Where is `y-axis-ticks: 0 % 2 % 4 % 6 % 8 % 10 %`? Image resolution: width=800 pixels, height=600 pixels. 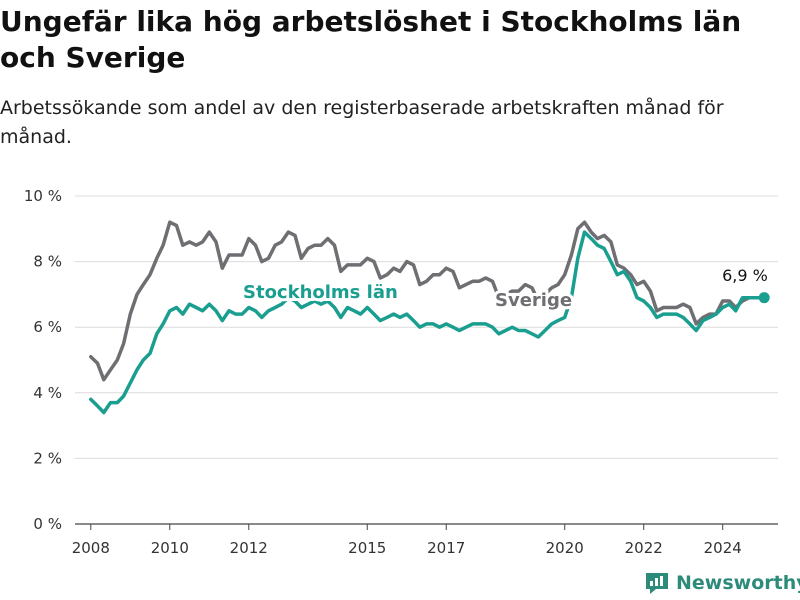 y-axis-ticks: 0 % 2 % 4 % 6 % 8 % 10 % is located at coordinates (43, 360).